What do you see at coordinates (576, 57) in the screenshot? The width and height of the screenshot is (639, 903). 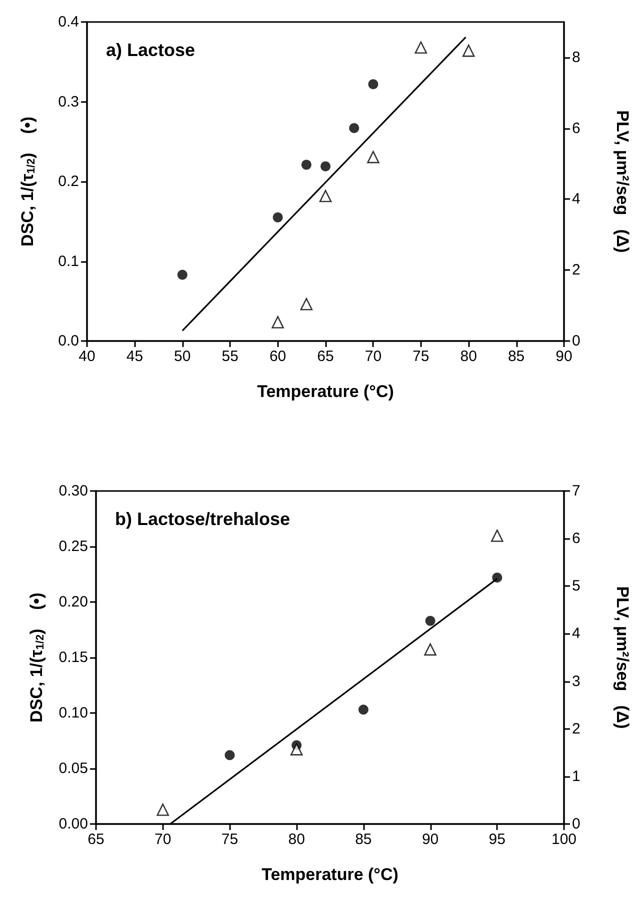 I see `y2-tick-label: 8` at bounding box center [576, 57].